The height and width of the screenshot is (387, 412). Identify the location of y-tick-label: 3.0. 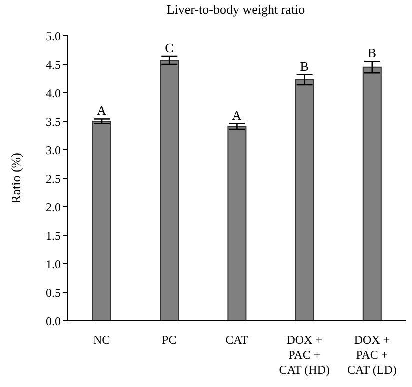
(53, 150).